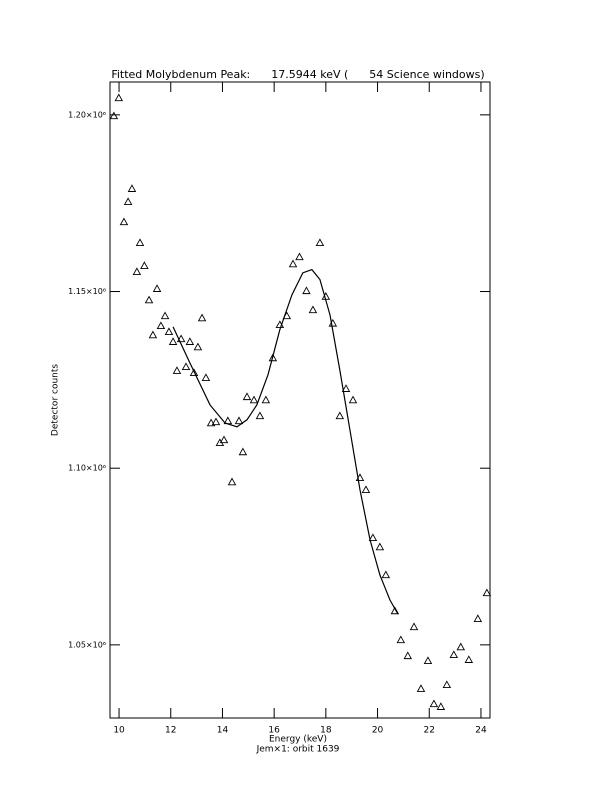  Describe the element at coordinates (298, 750) in the screenshot. I see `subtitle: Jem×1: orbit 1639` at that location.